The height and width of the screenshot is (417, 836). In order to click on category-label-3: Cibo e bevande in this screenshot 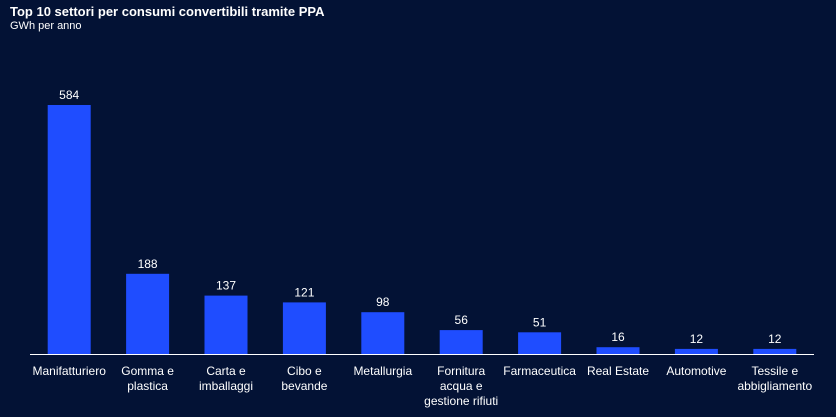, I will do `click(304, 378)`.